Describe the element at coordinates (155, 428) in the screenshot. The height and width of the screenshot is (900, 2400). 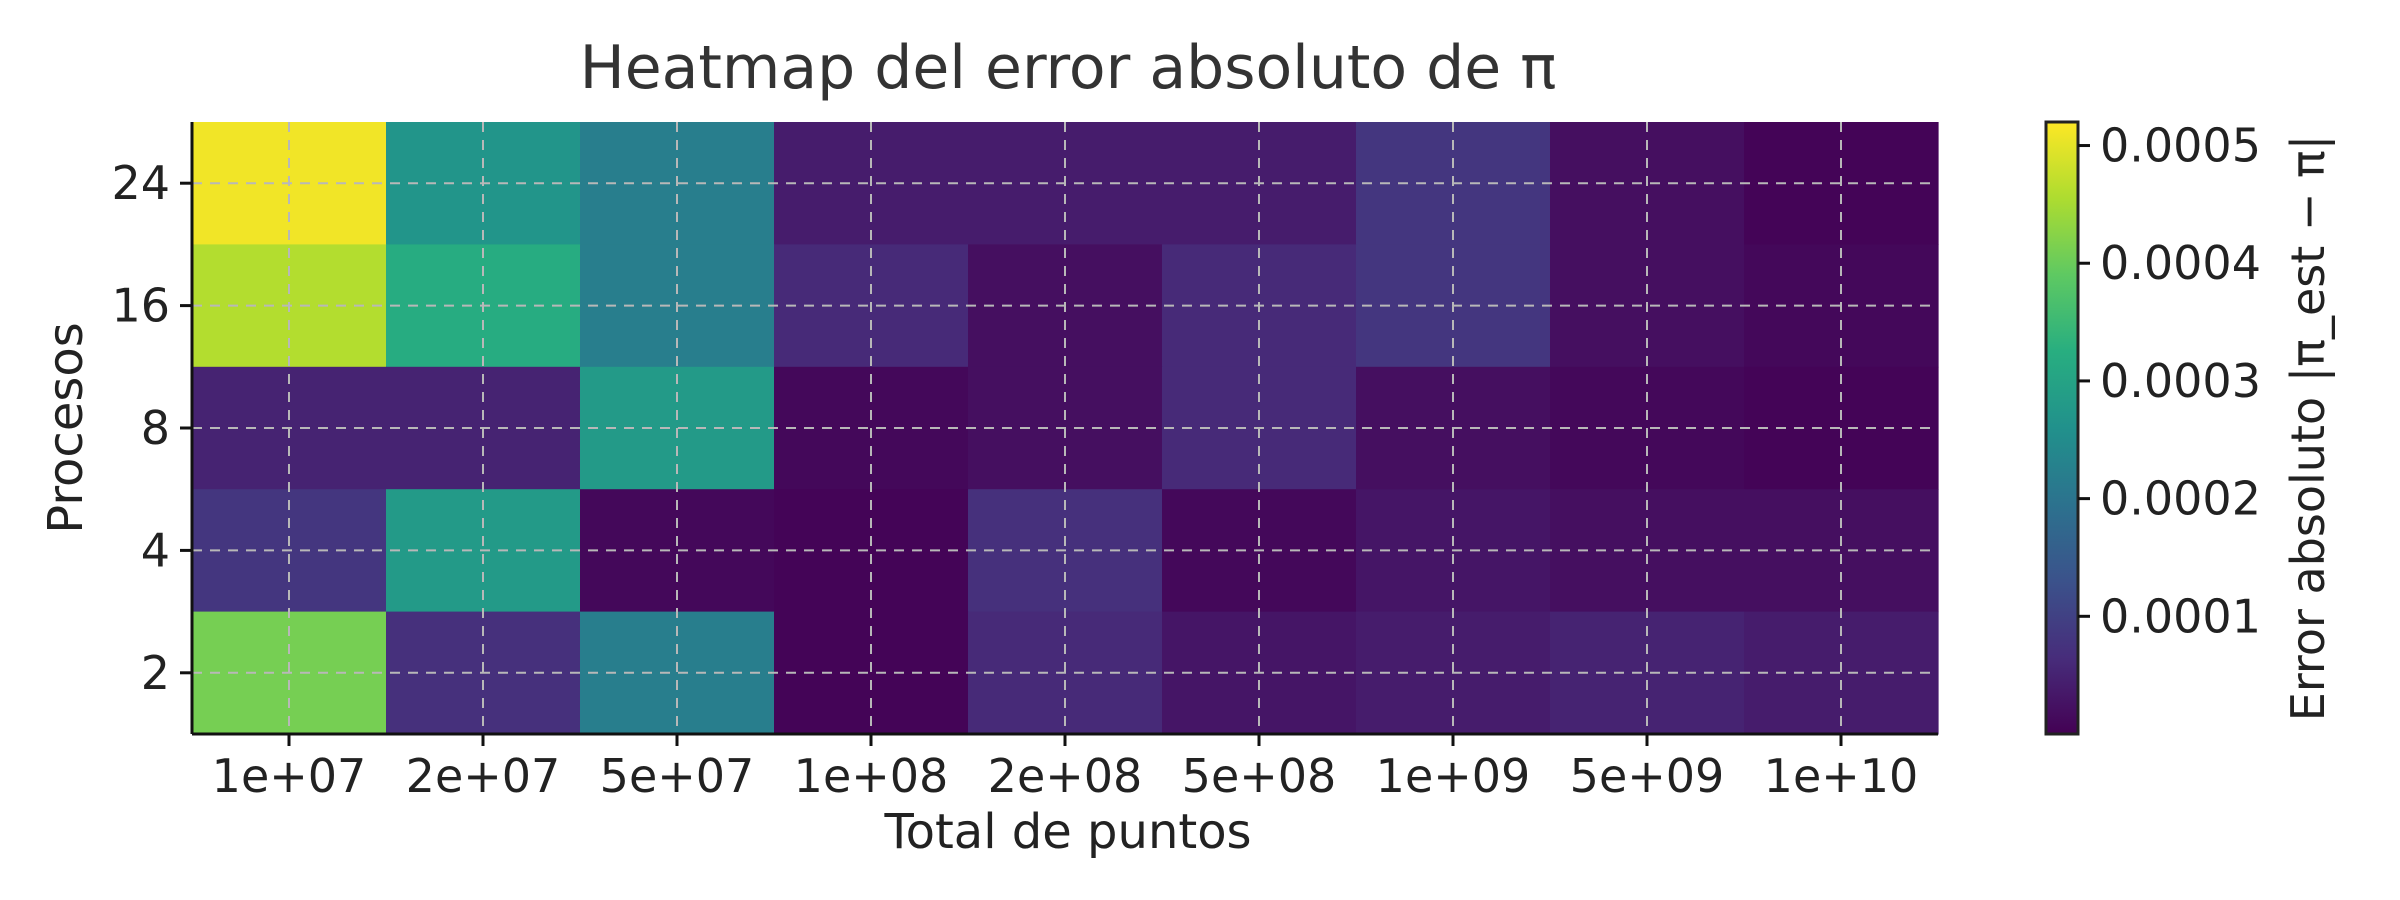
I see `y-tick-label: 8` at that location.